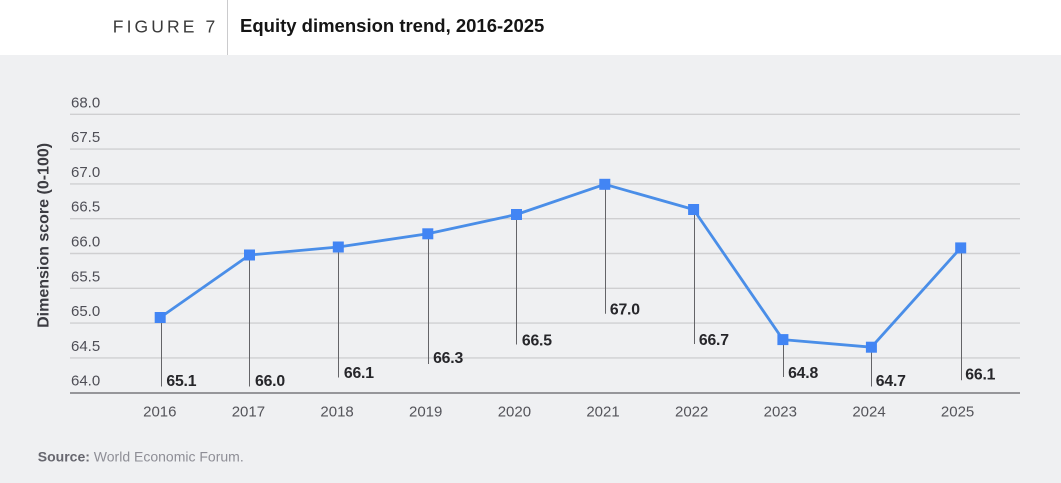 This screenshot has height=483, width=1061. I want to click on svg-text: 2016, so click(159, 412).